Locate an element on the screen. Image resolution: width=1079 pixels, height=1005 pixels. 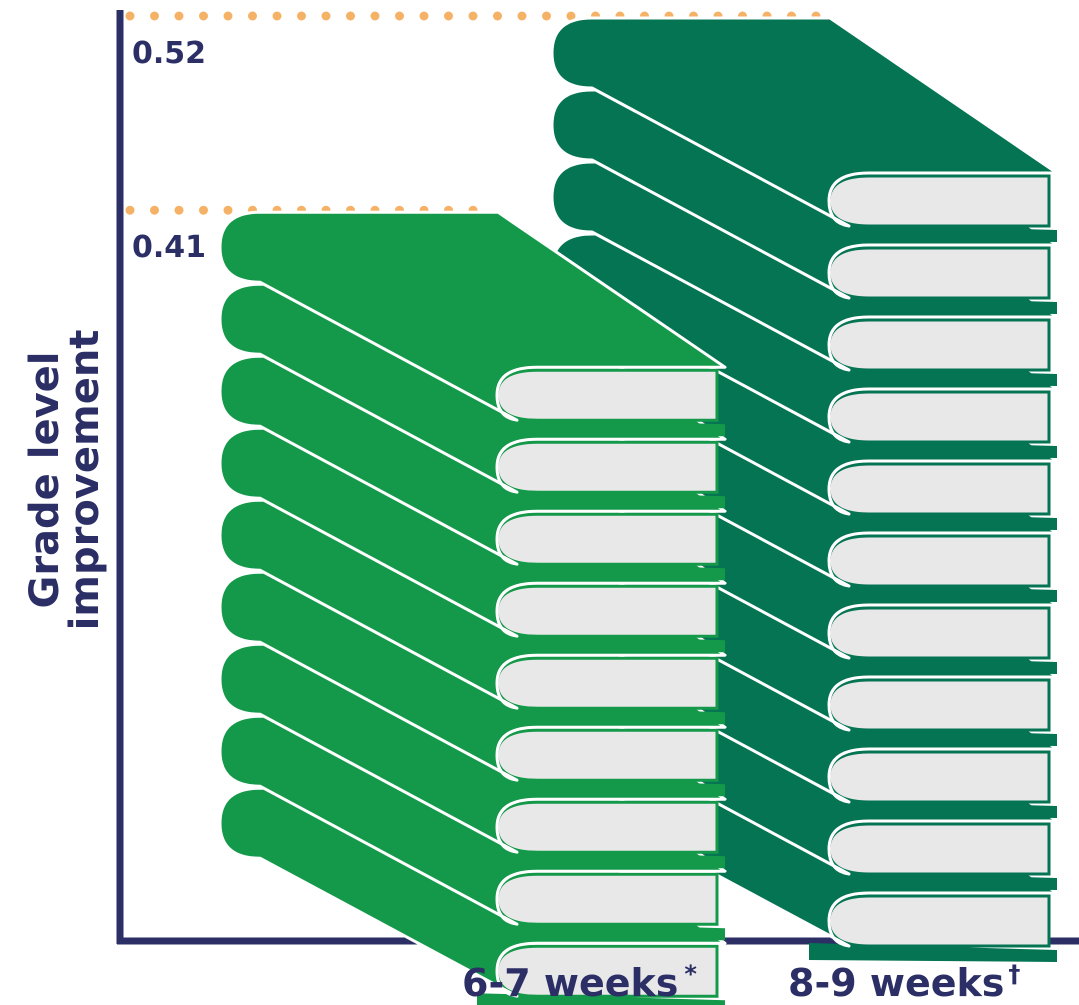
data-label-2: 0.52 is located at coordinates (169, 53).